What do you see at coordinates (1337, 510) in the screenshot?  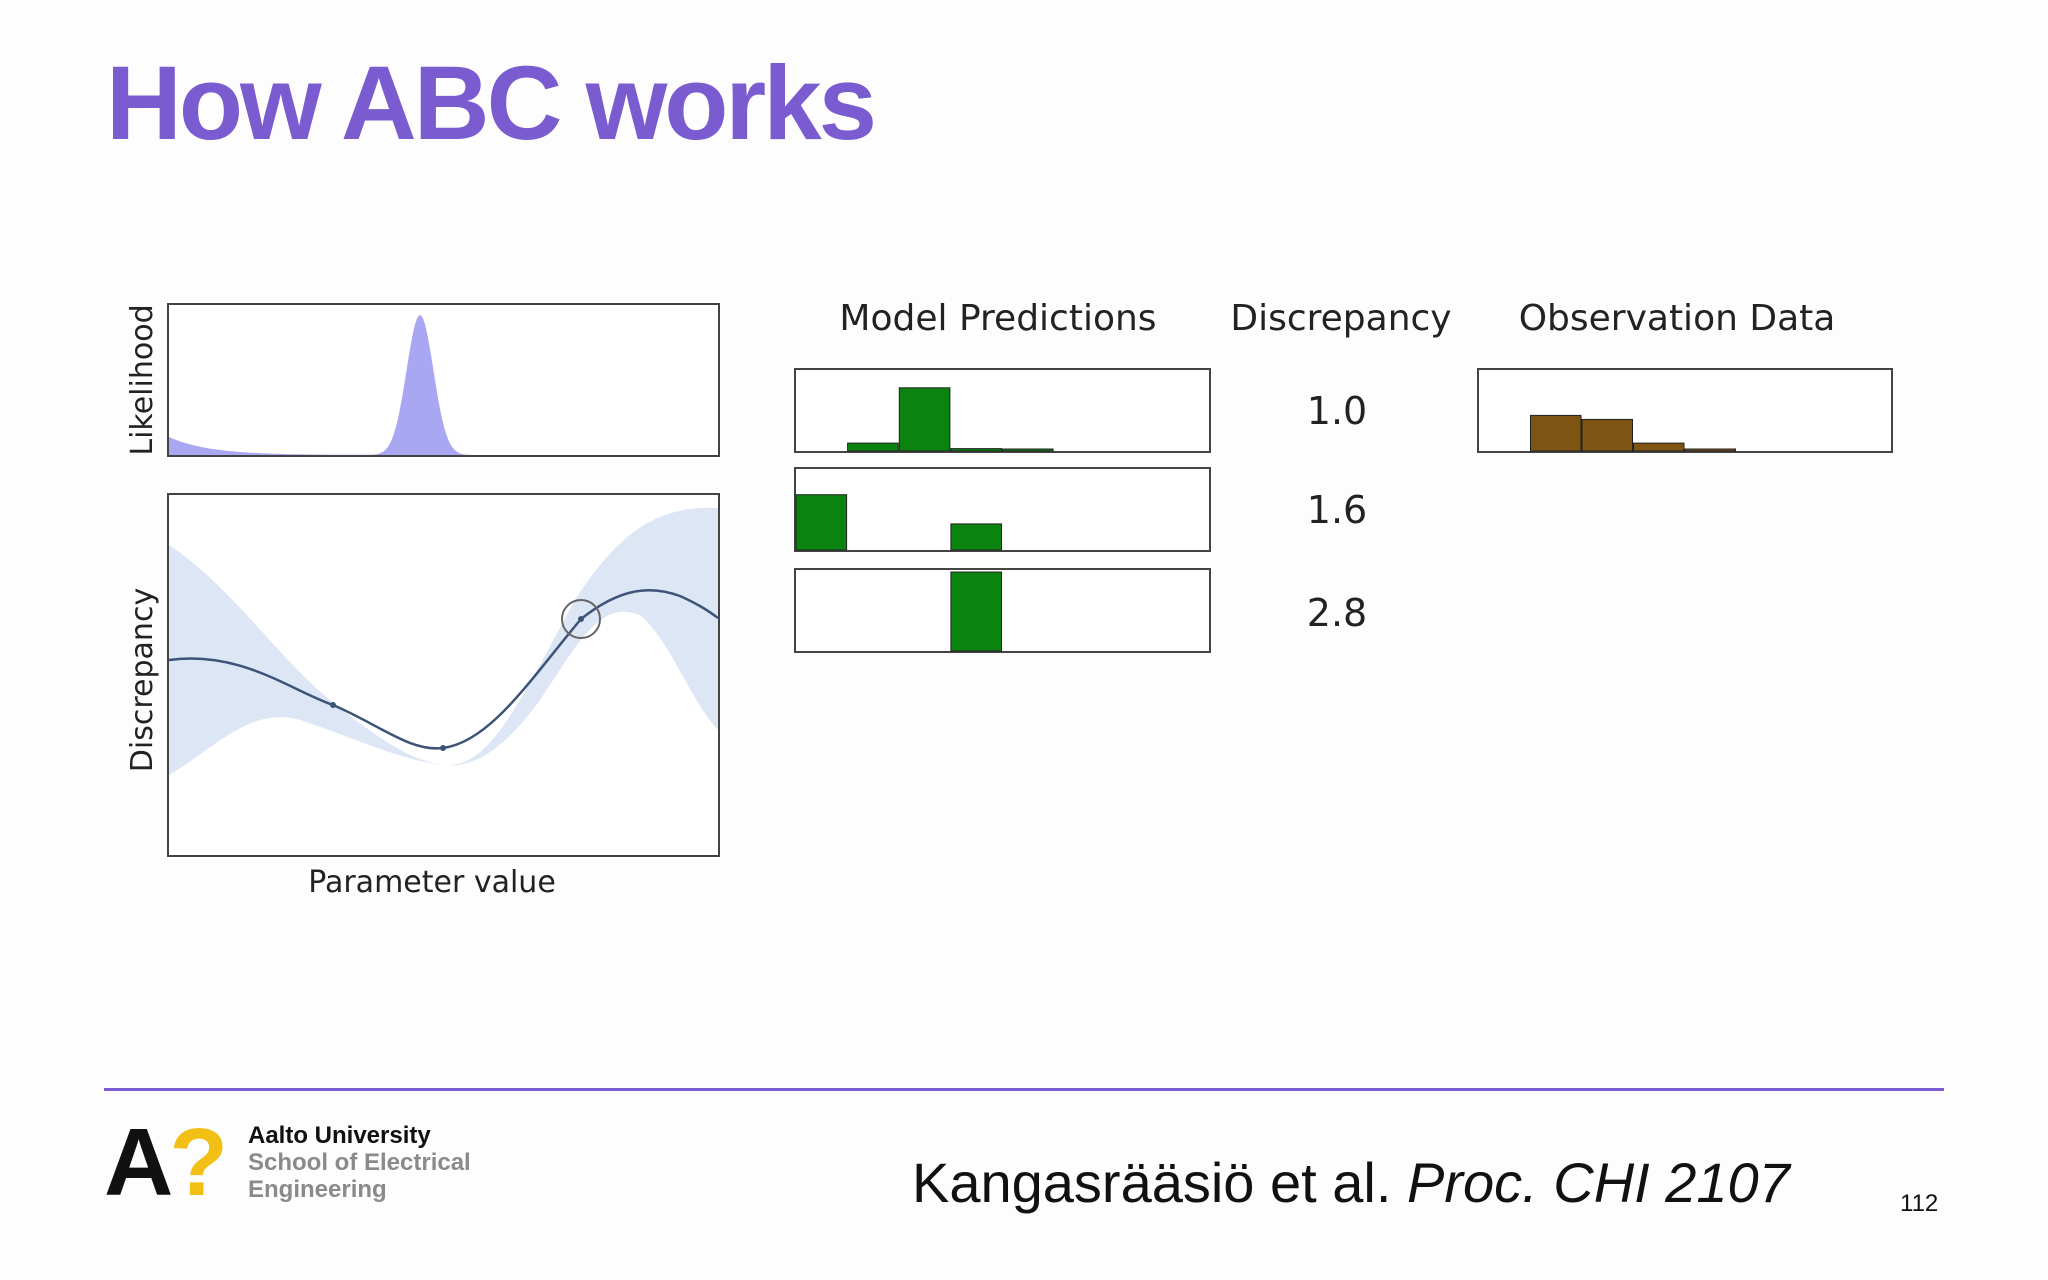 I see `discrepancy-value: 1.6` at bounding box center [1337, 510].